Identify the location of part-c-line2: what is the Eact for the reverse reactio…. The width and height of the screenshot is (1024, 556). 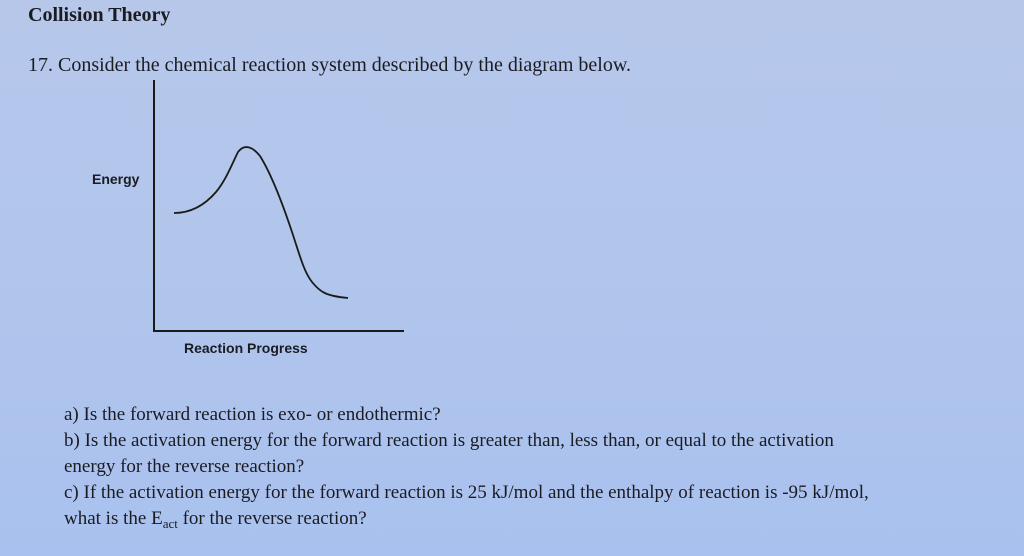
(539, 521).